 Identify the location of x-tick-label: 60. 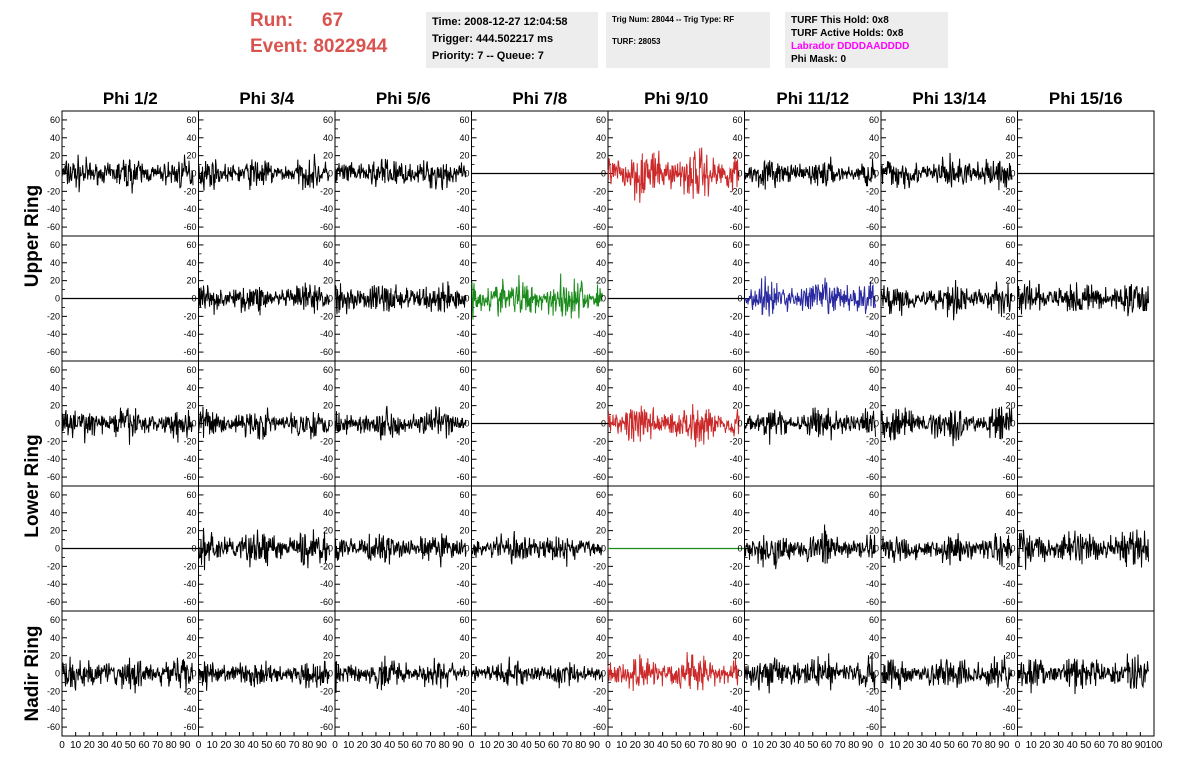
(690, 745).